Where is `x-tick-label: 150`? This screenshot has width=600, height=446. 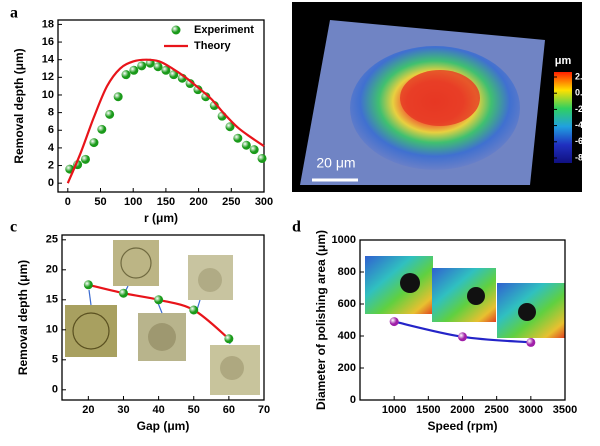 x-tick-label: 150 is located at coordinates (166, 202).